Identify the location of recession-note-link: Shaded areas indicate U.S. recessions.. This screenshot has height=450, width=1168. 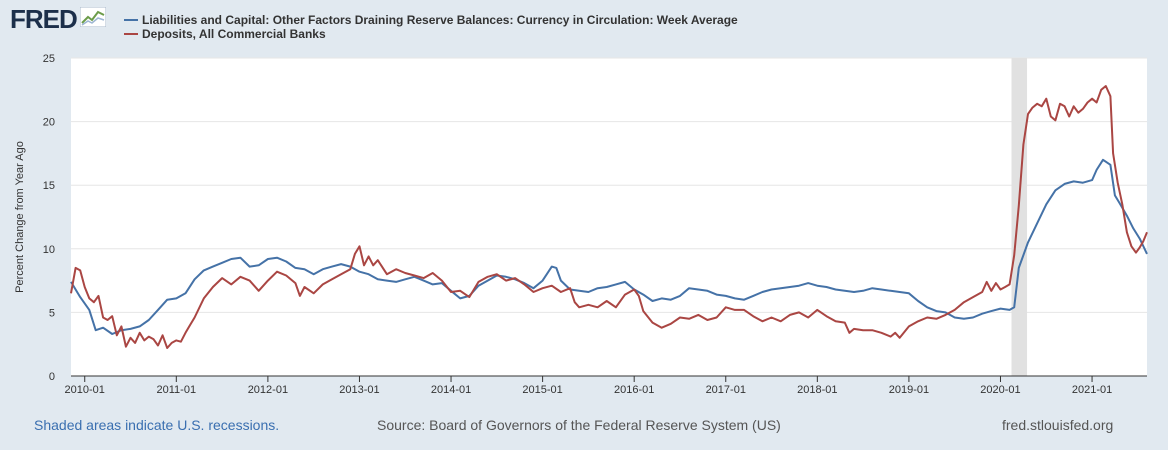
(157, 425).